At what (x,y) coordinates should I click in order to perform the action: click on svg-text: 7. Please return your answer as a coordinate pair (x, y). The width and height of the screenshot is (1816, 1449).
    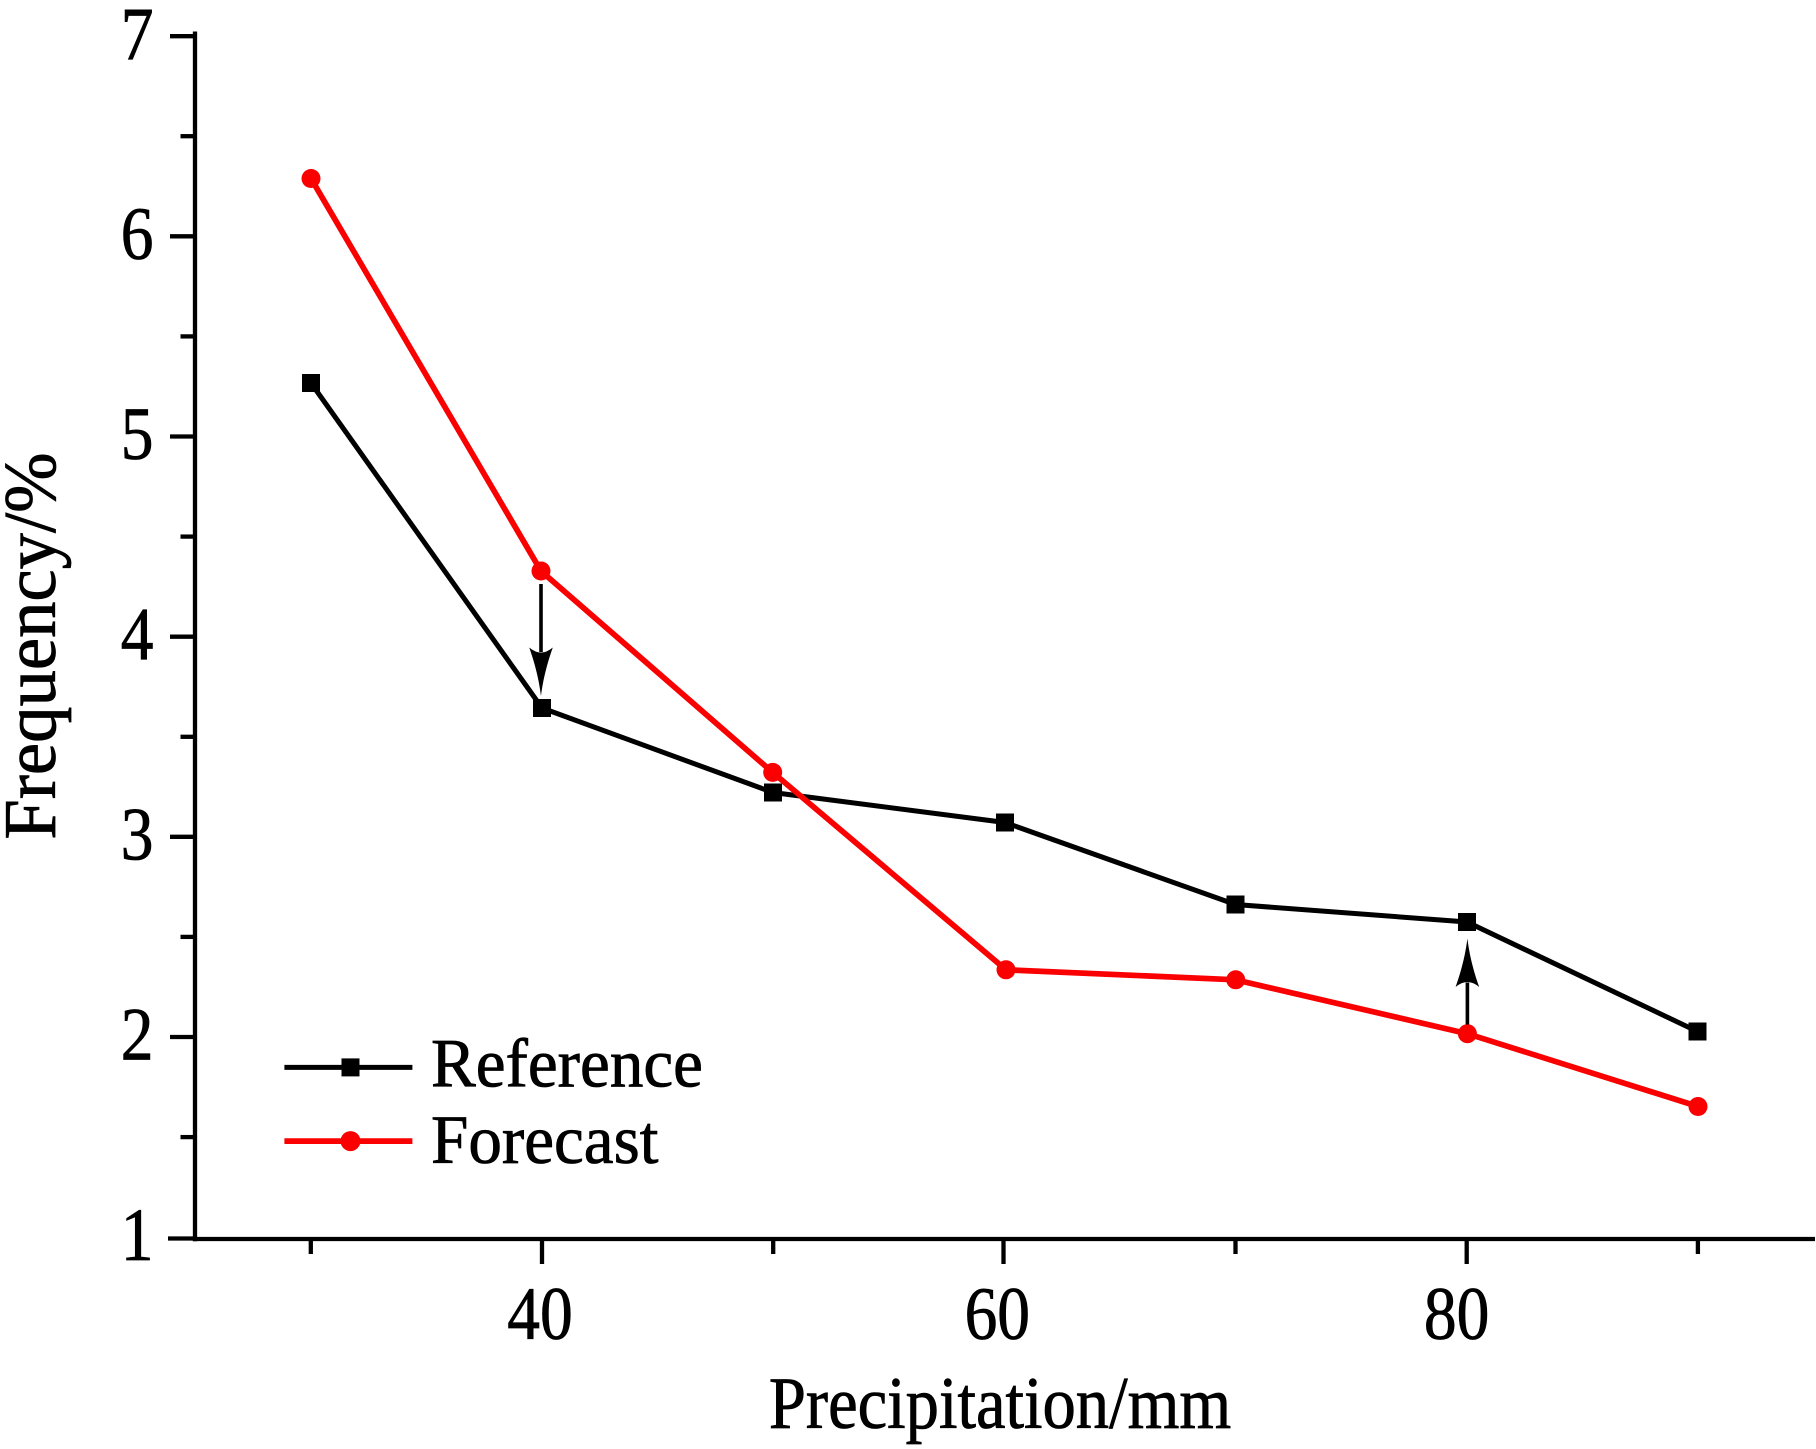
    Looking at the image, I should click on (137, 38).